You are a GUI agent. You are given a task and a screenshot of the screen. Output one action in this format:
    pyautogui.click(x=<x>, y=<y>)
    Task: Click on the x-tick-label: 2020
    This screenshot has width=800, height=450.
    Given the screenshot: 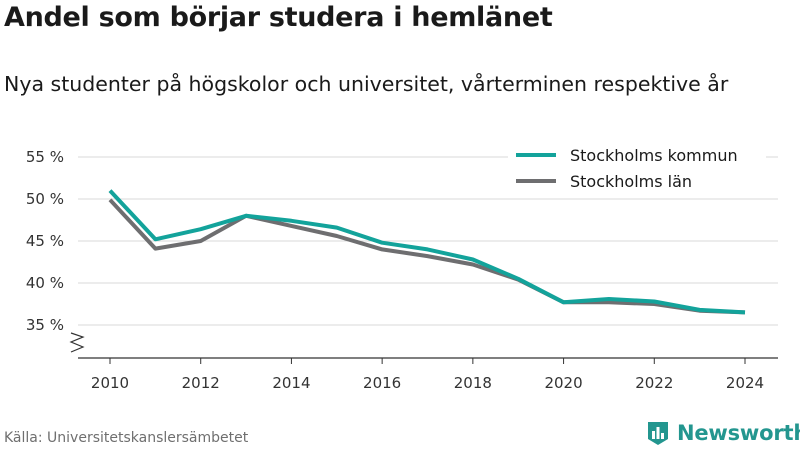 What is the action you would take?
    pyautogui.click(x=563, y=383)
    